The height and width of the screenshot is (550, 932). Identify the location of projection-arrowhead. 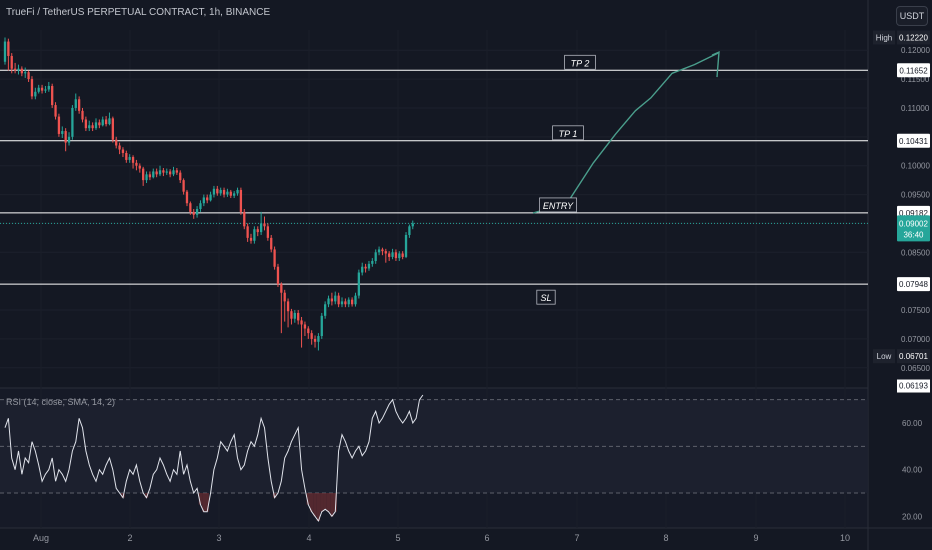
(715, 64).